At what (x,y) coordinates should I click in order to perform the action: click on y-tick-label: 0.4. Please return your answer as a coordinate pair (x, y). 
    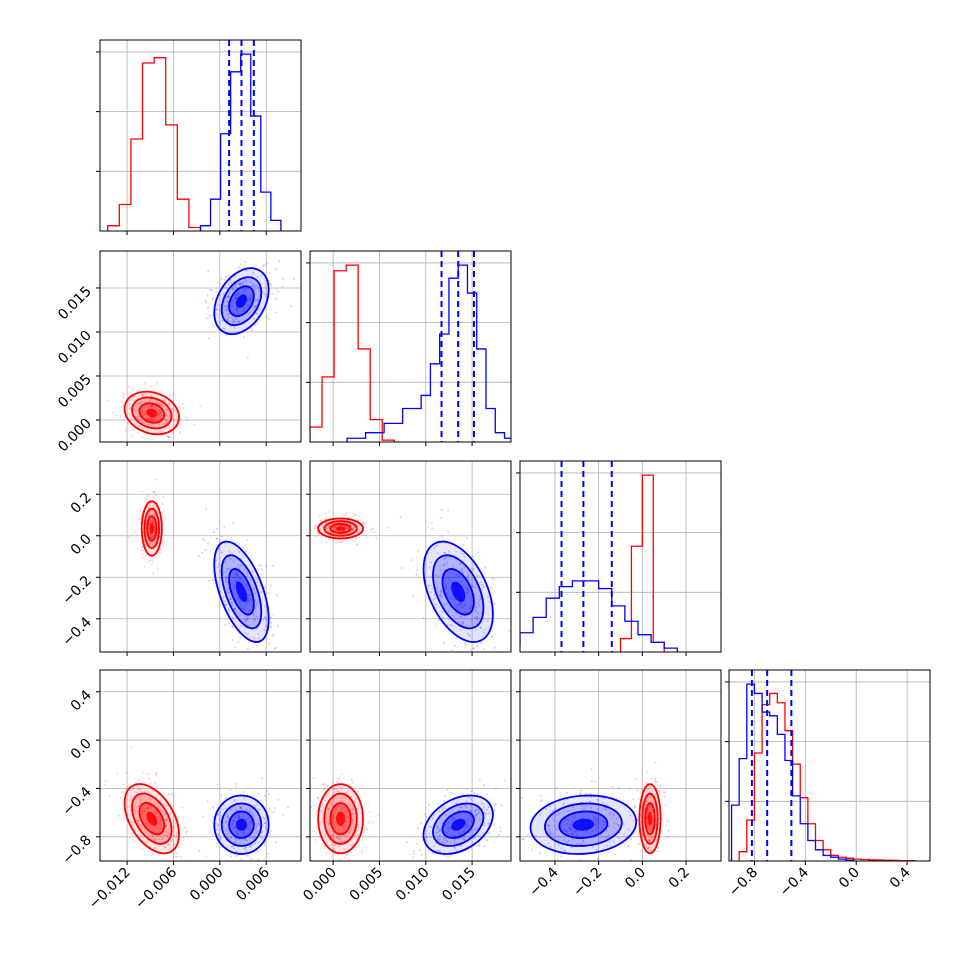
    Looking at the image, I should click on (81, 700).